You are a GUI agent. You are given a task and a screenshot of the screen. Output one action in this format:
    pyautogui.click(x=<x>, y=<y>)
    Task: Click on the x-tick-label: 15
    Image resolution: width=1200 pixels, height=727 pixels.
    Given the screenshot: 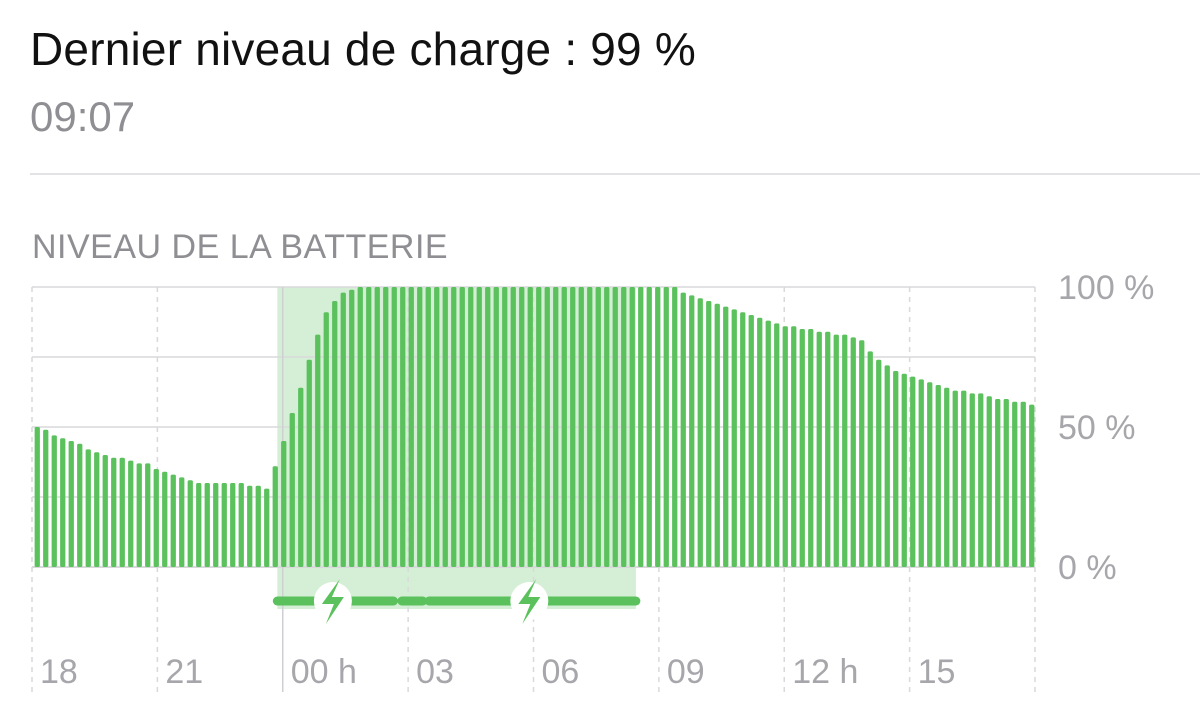 What is the action you would take?
    pyautogui.click(x=937, y=672)
    